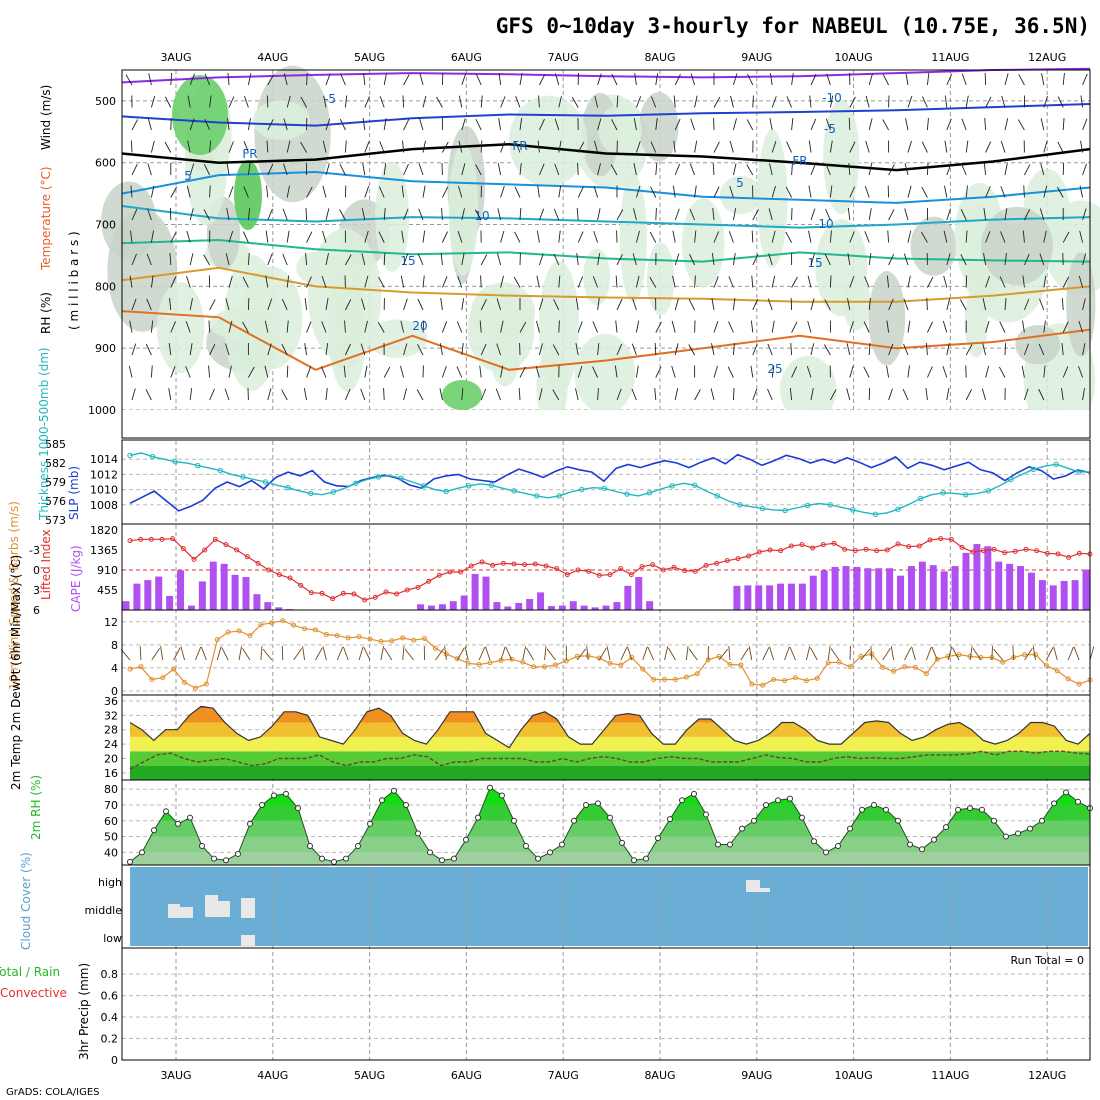  I want to click on panel-frame-precip, so click(606, 1004).